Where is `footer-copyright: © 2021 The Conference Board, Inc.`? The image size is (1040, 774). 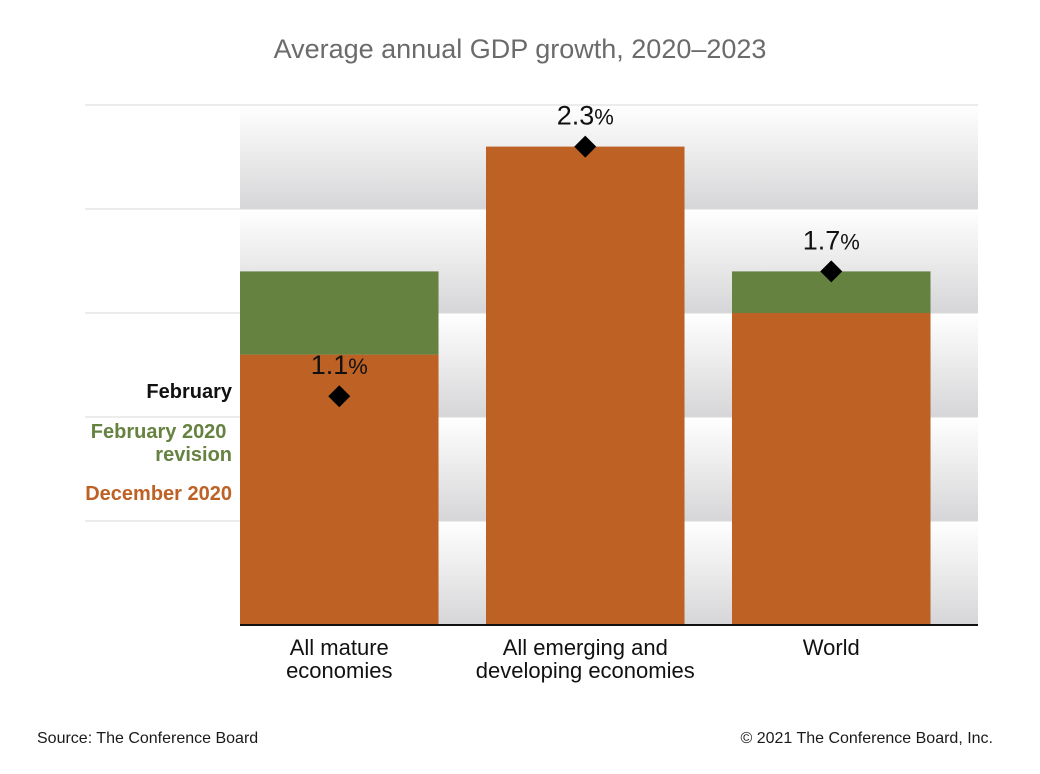
footer-copyright: © 2021 The Conference Board, Inc. is located at coordinates (866, 738).